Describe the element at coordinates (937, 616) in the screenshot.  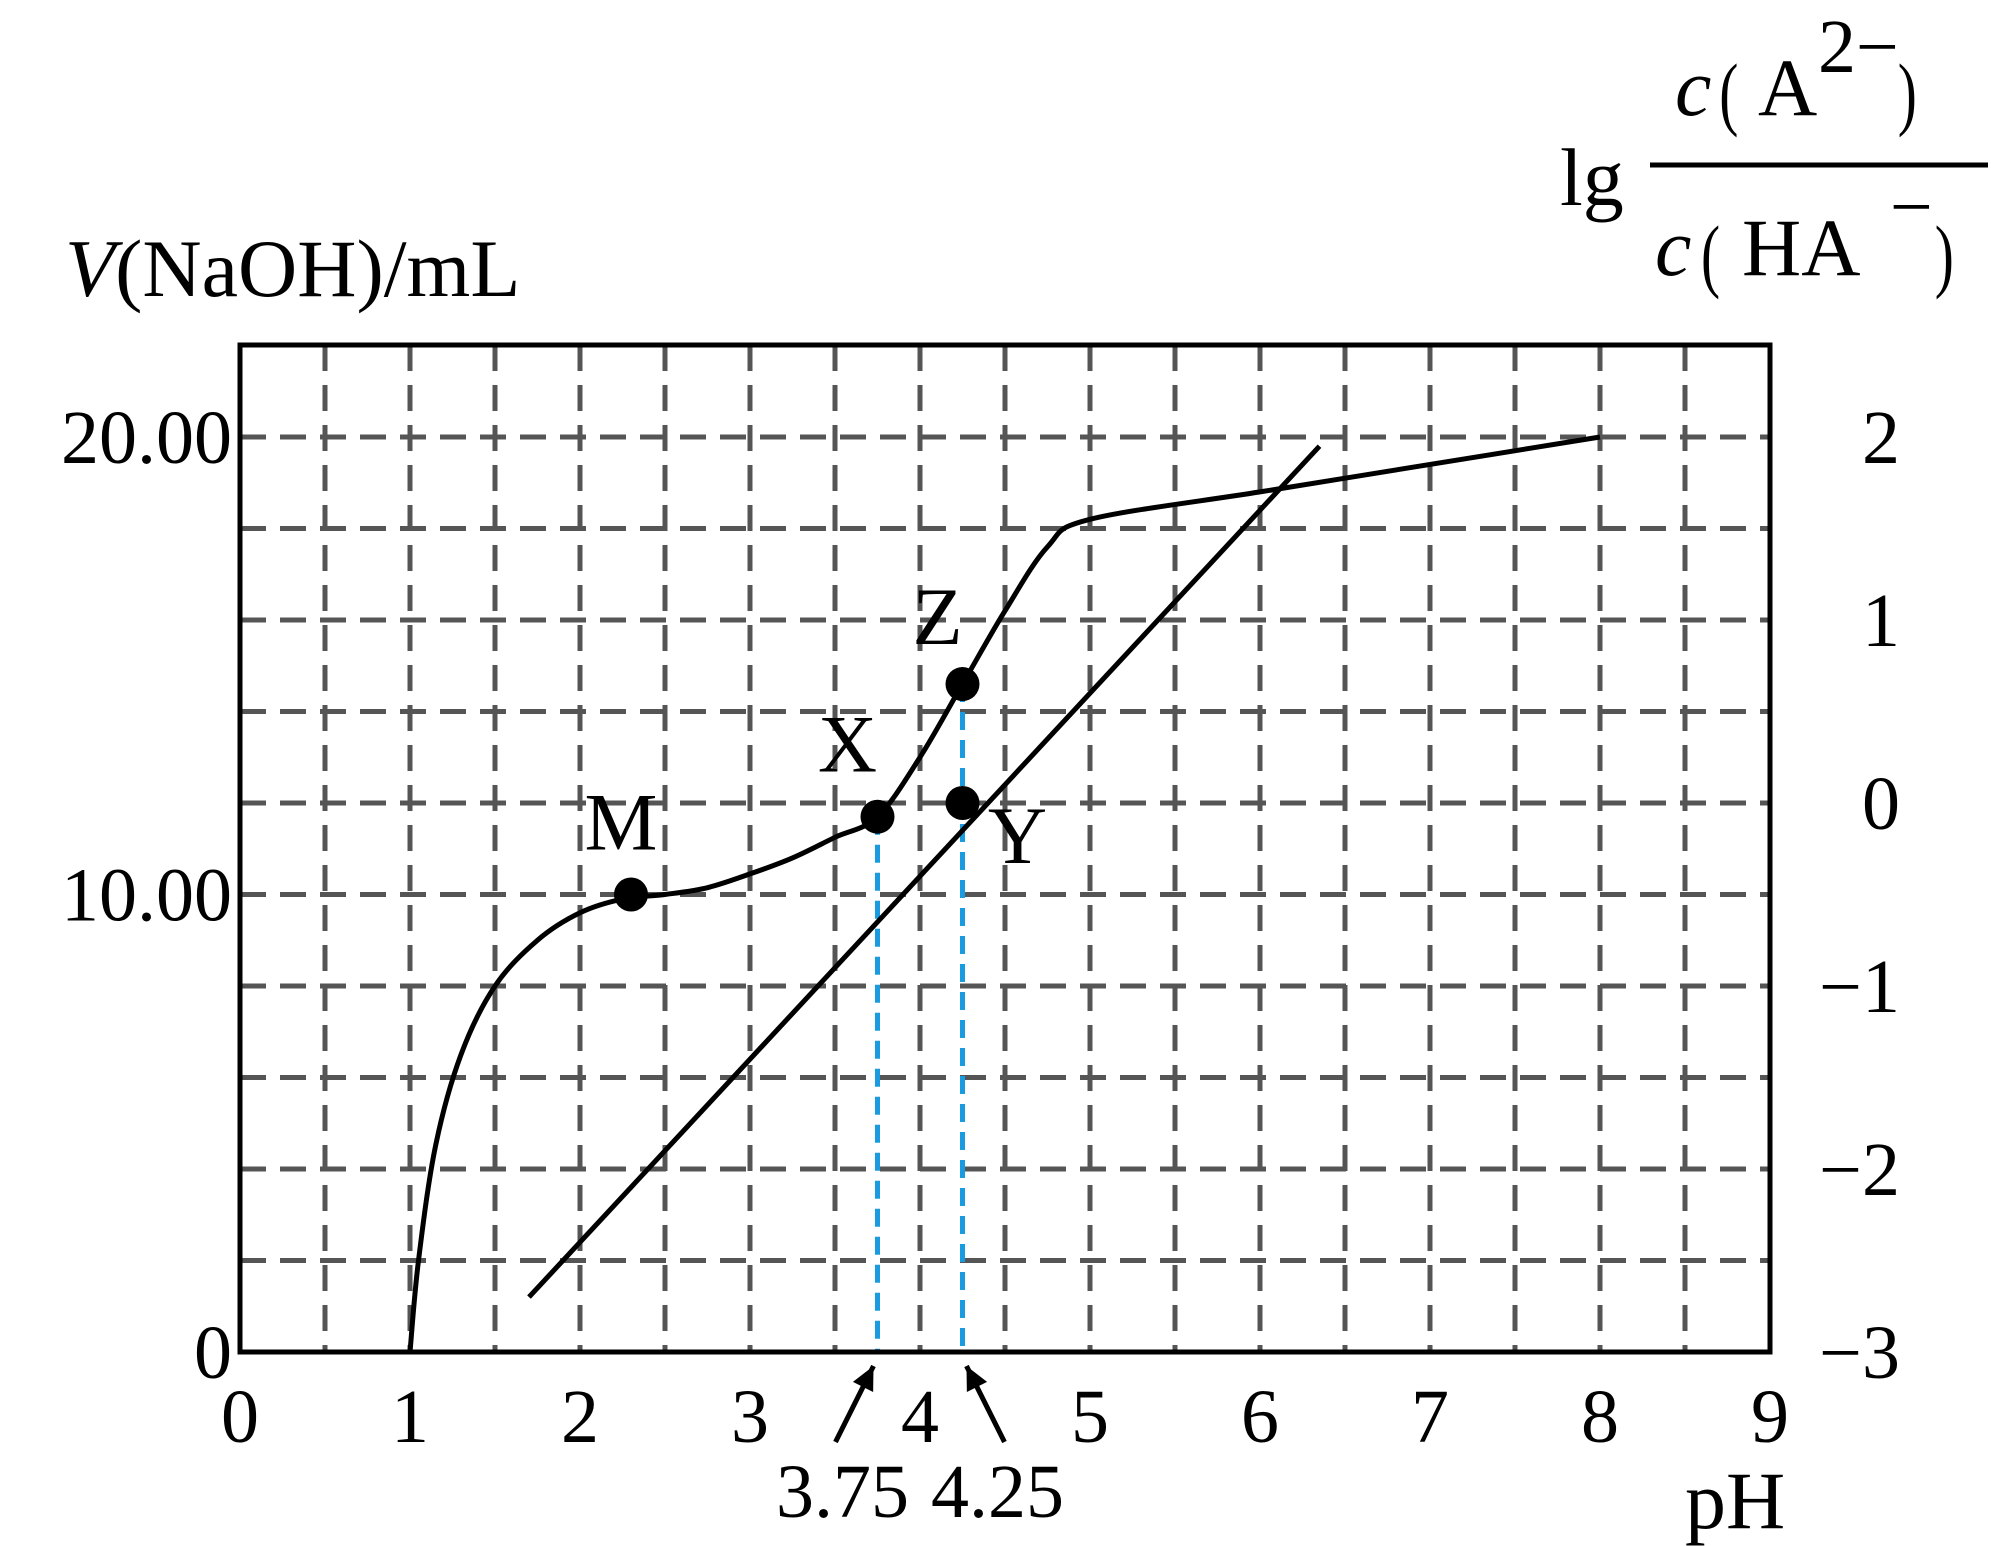
I see `point-label-z: Z` at that location.